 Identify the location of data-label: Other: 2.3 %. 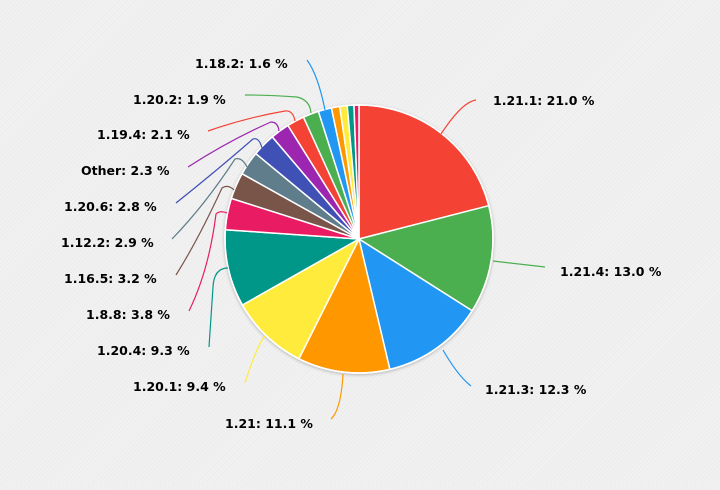
(125, 170).